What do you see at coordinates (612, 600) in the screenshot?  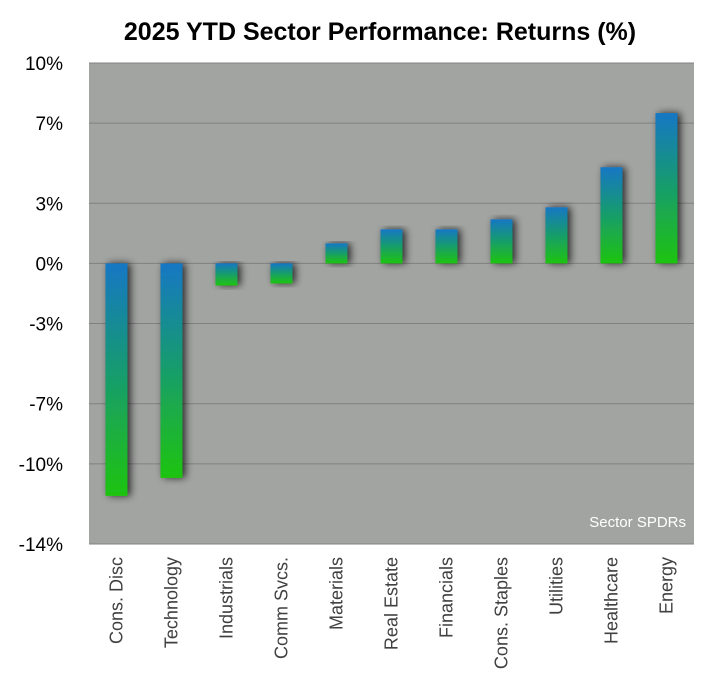 I see `x-tick-label: Healthcare` at bounding box center [612, 600].